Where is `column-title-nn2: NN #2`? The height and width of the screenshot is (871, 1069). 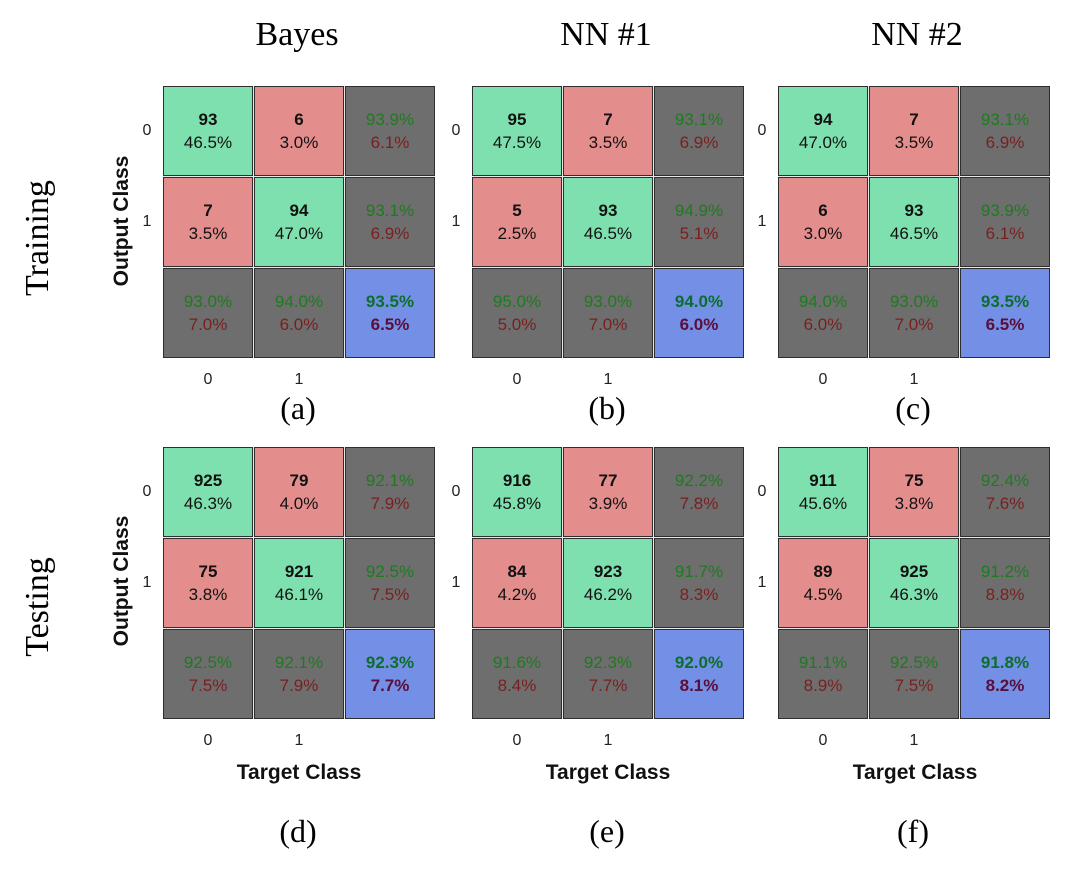
column-title-nn2: NN #2 is located at coordinates (917, 34).